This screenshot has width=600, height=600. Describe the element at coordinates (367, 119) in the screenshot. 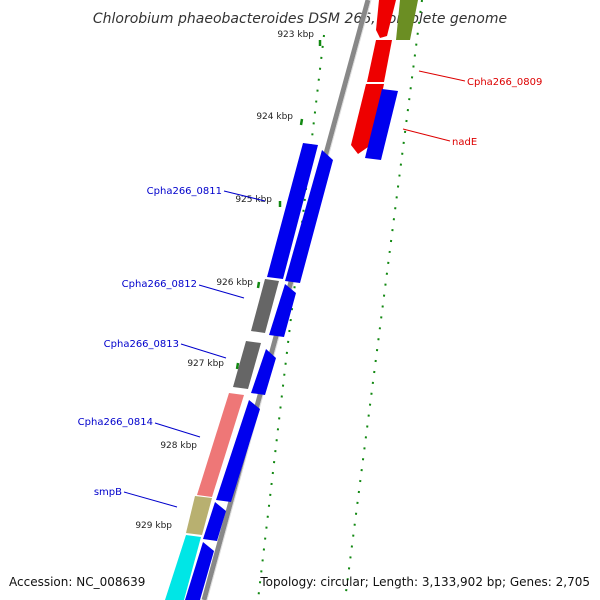

I see `gene-nade-a` at that location.